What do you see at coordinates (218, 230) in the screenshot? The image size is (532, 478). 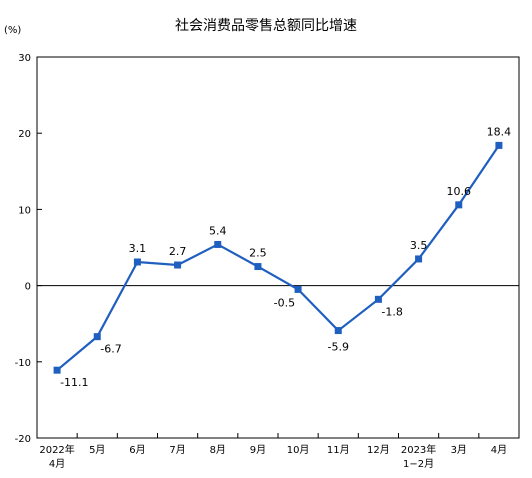 I see `data-label: 5.4` at bounding box center [218, 230].